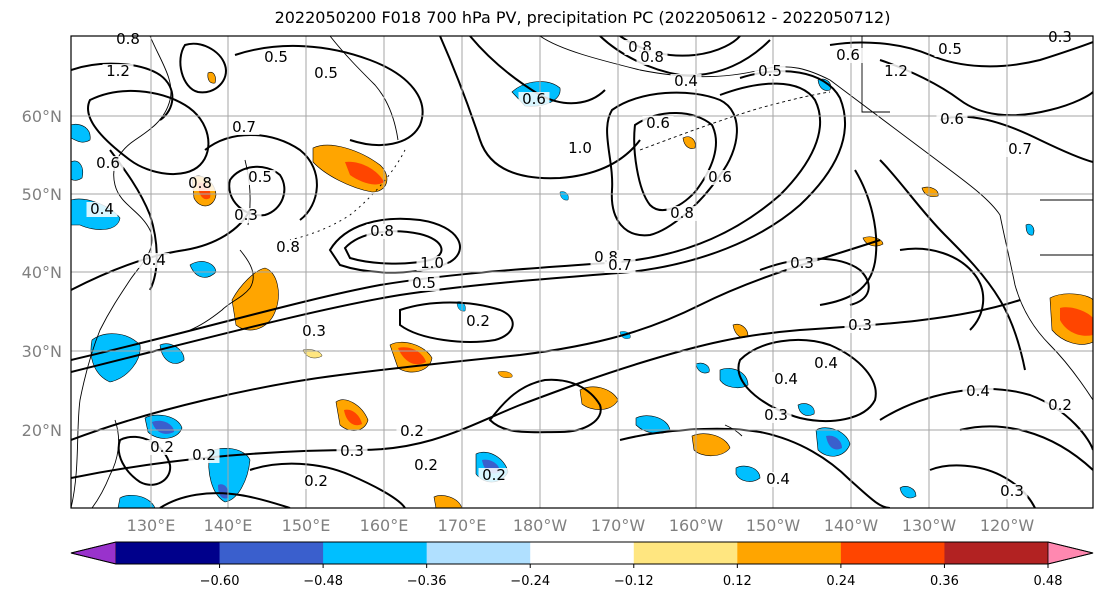 This screenshot has width=1105, height=601. I want to click on latitude-tick-label: 40°N, so click(42, 272).